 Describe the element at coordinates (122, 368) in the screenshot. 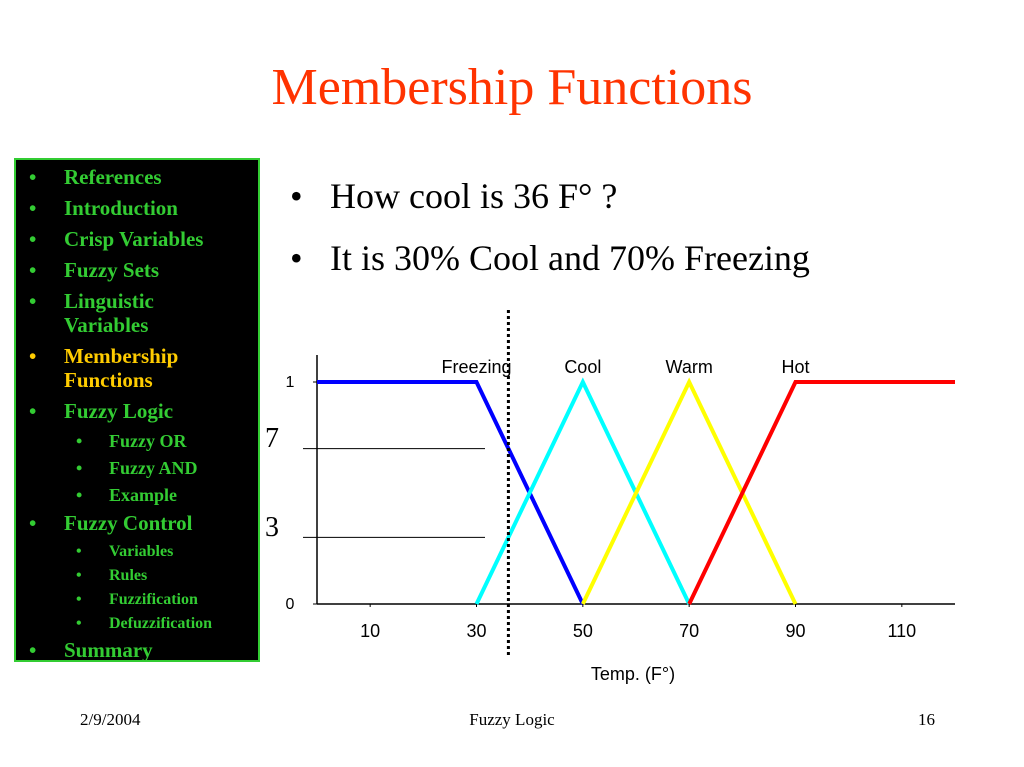

I see `nav-item: Membership Functions` at that location.